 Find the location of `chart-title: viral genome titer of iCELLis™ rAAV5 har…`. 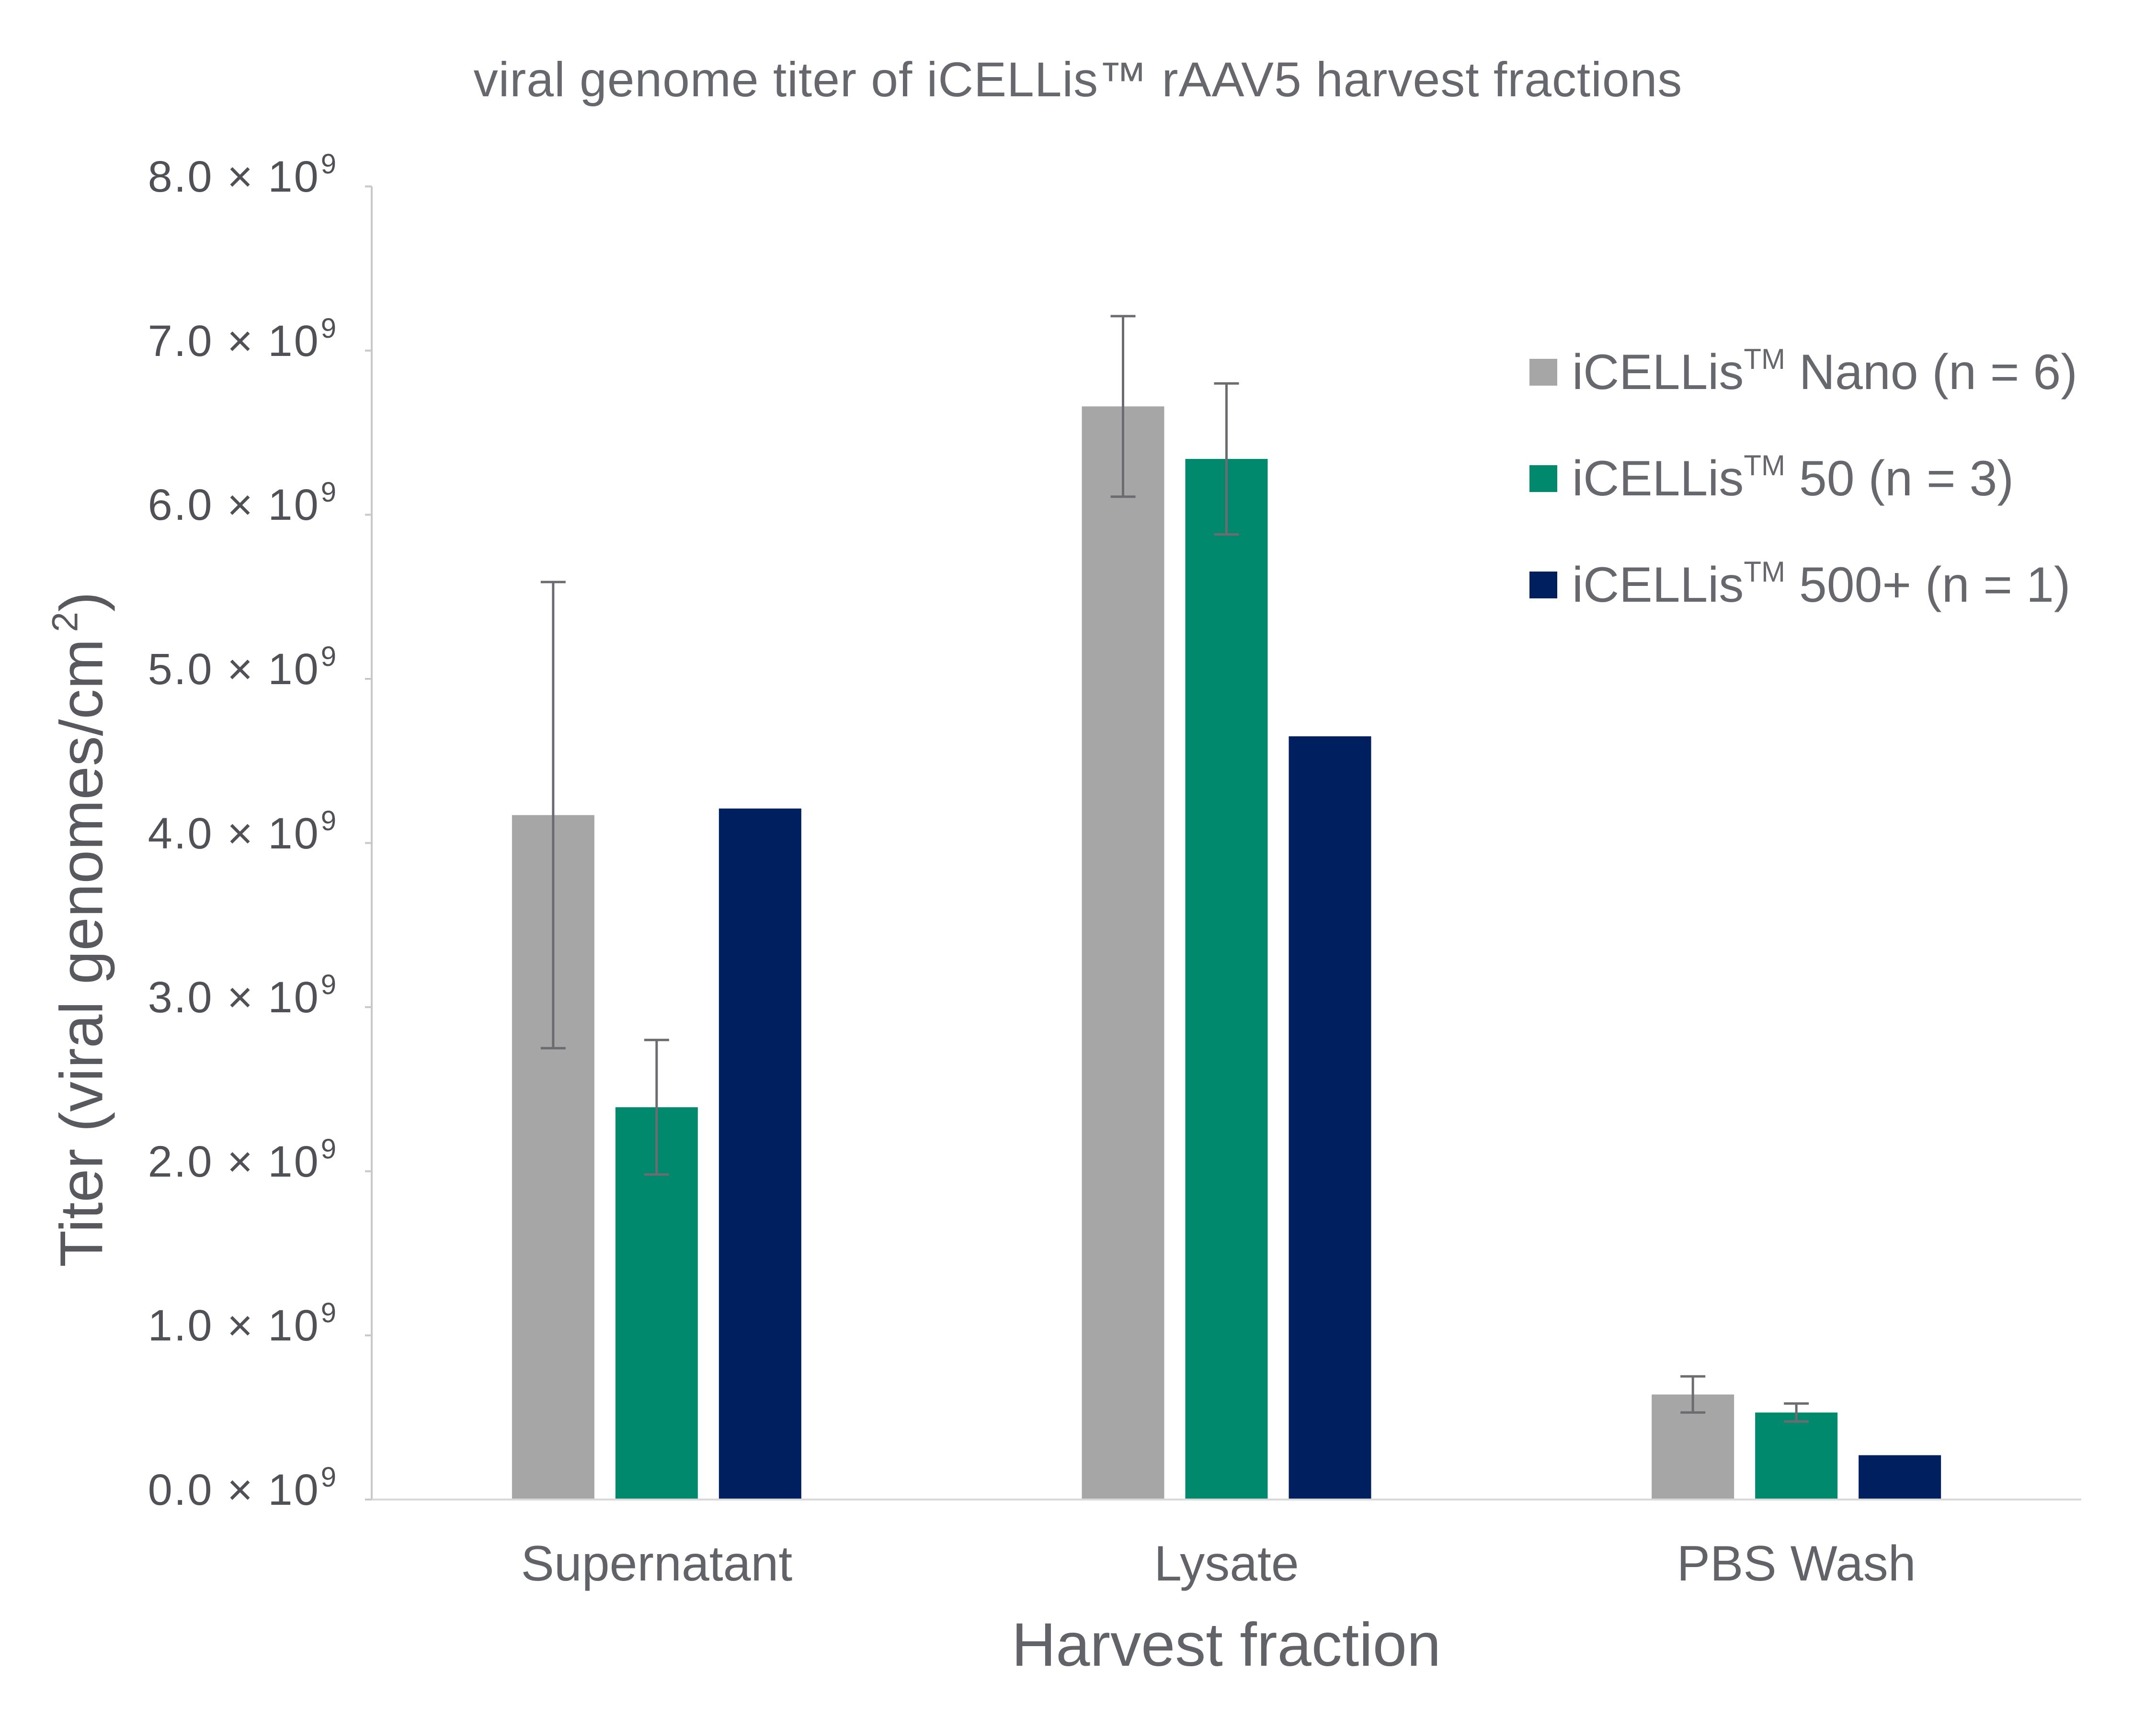

chart-title: viral genome titer of iCELLis™ rAAV5 har… is located at coordinates (1078, 79).